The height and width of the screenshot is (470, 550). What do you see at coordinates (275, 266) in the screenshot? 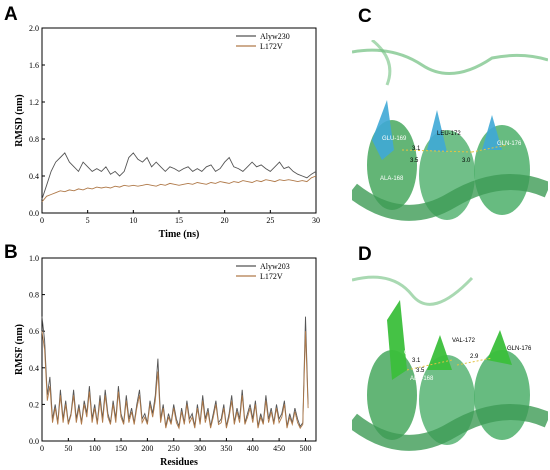
I see `legend-label-1: Alyw203` at bounding box center [275, 266].